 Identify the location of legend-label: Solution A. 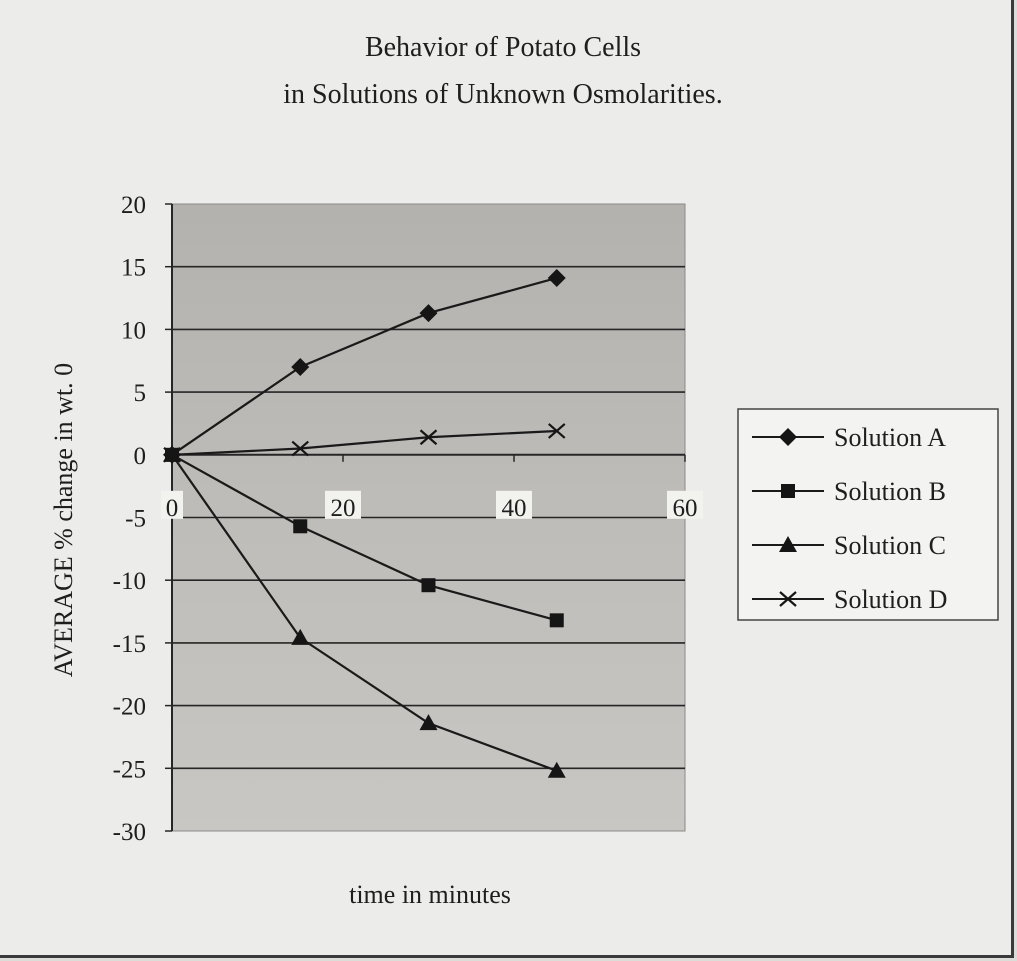
(890, 437).